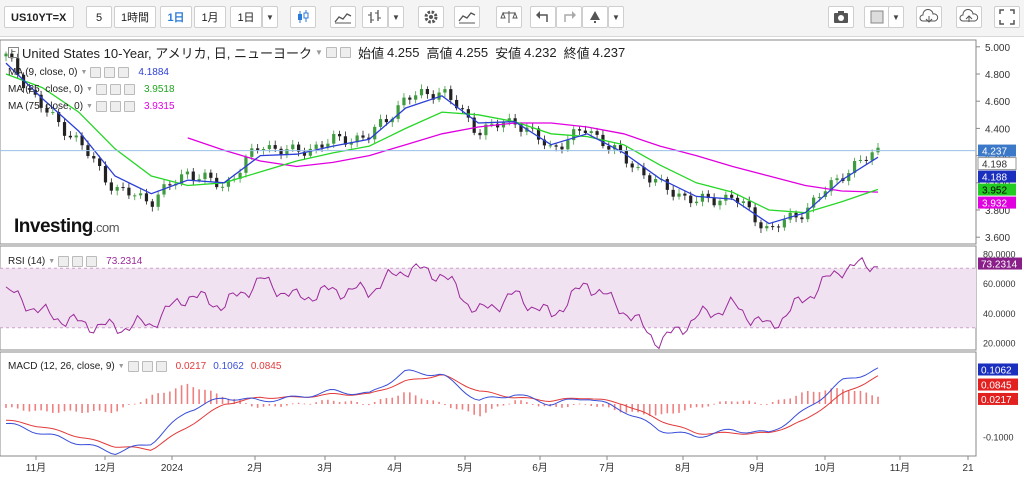  Describe the element at coordinates (1007, 17) in the screenshot. I see `fullscreen-icon` at that location.